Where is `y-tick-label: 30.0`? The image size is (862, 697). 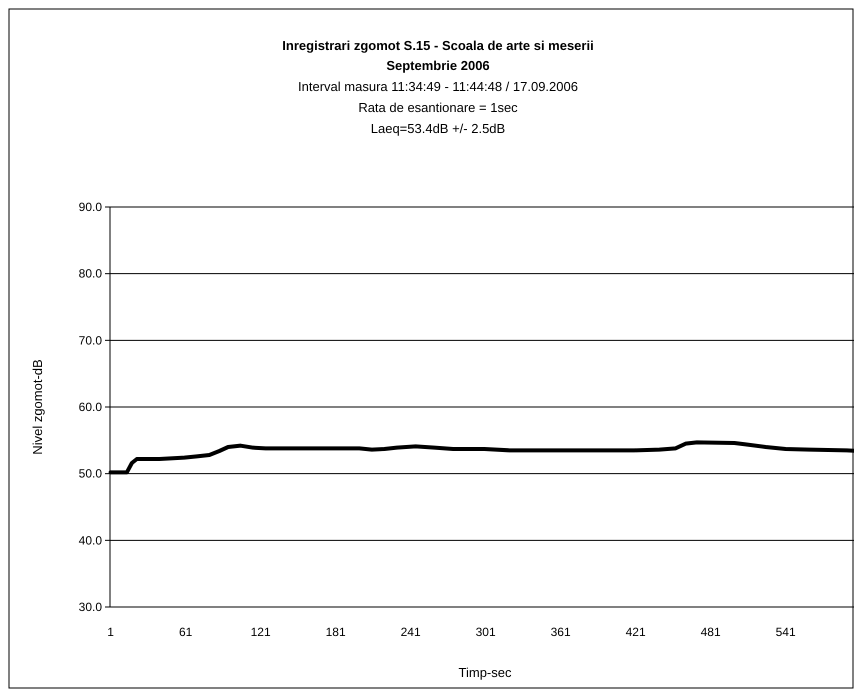 y-tick-label: 30.0 is located at coordinates (90, 607).